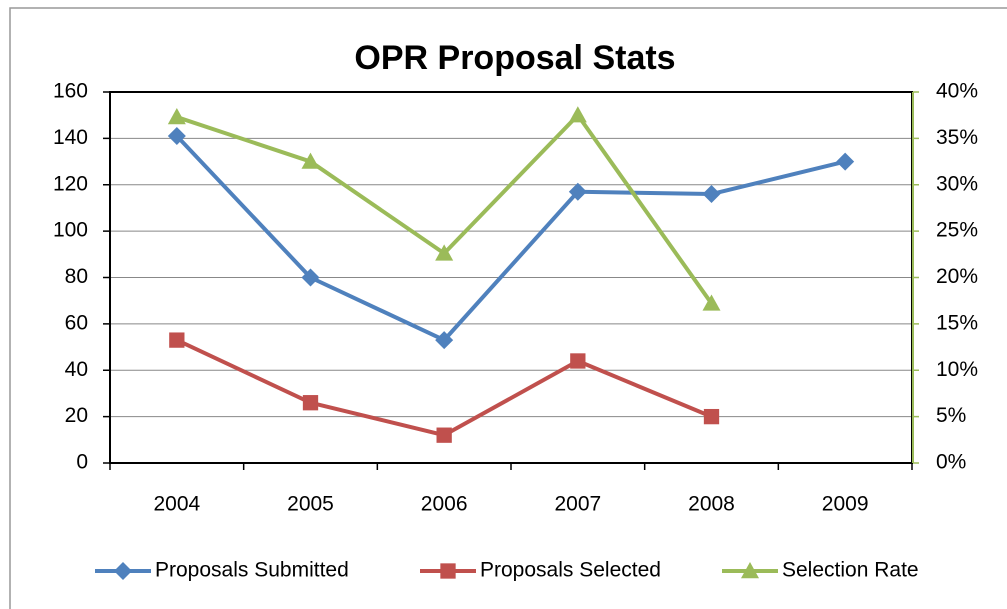 The height and width of the screenshot is (609, 1007). What do you see at coordinates (70, 91) in the screenshot?
I see `y-tick-label: 160` at bounding box center [70, 91].